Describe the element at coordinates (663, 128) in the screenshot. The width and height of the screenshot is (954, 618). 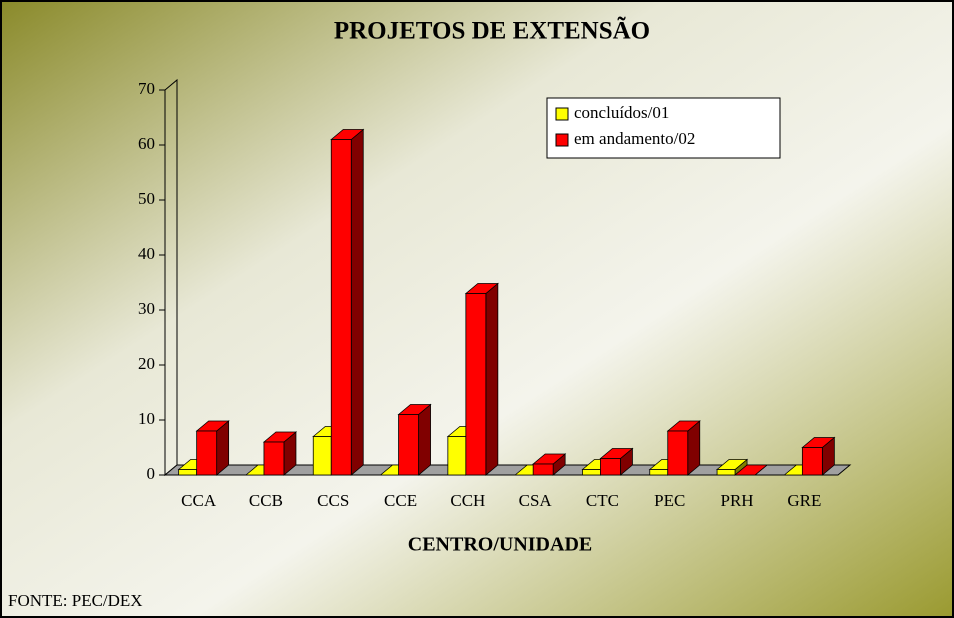
I see `legend-box` at that location.